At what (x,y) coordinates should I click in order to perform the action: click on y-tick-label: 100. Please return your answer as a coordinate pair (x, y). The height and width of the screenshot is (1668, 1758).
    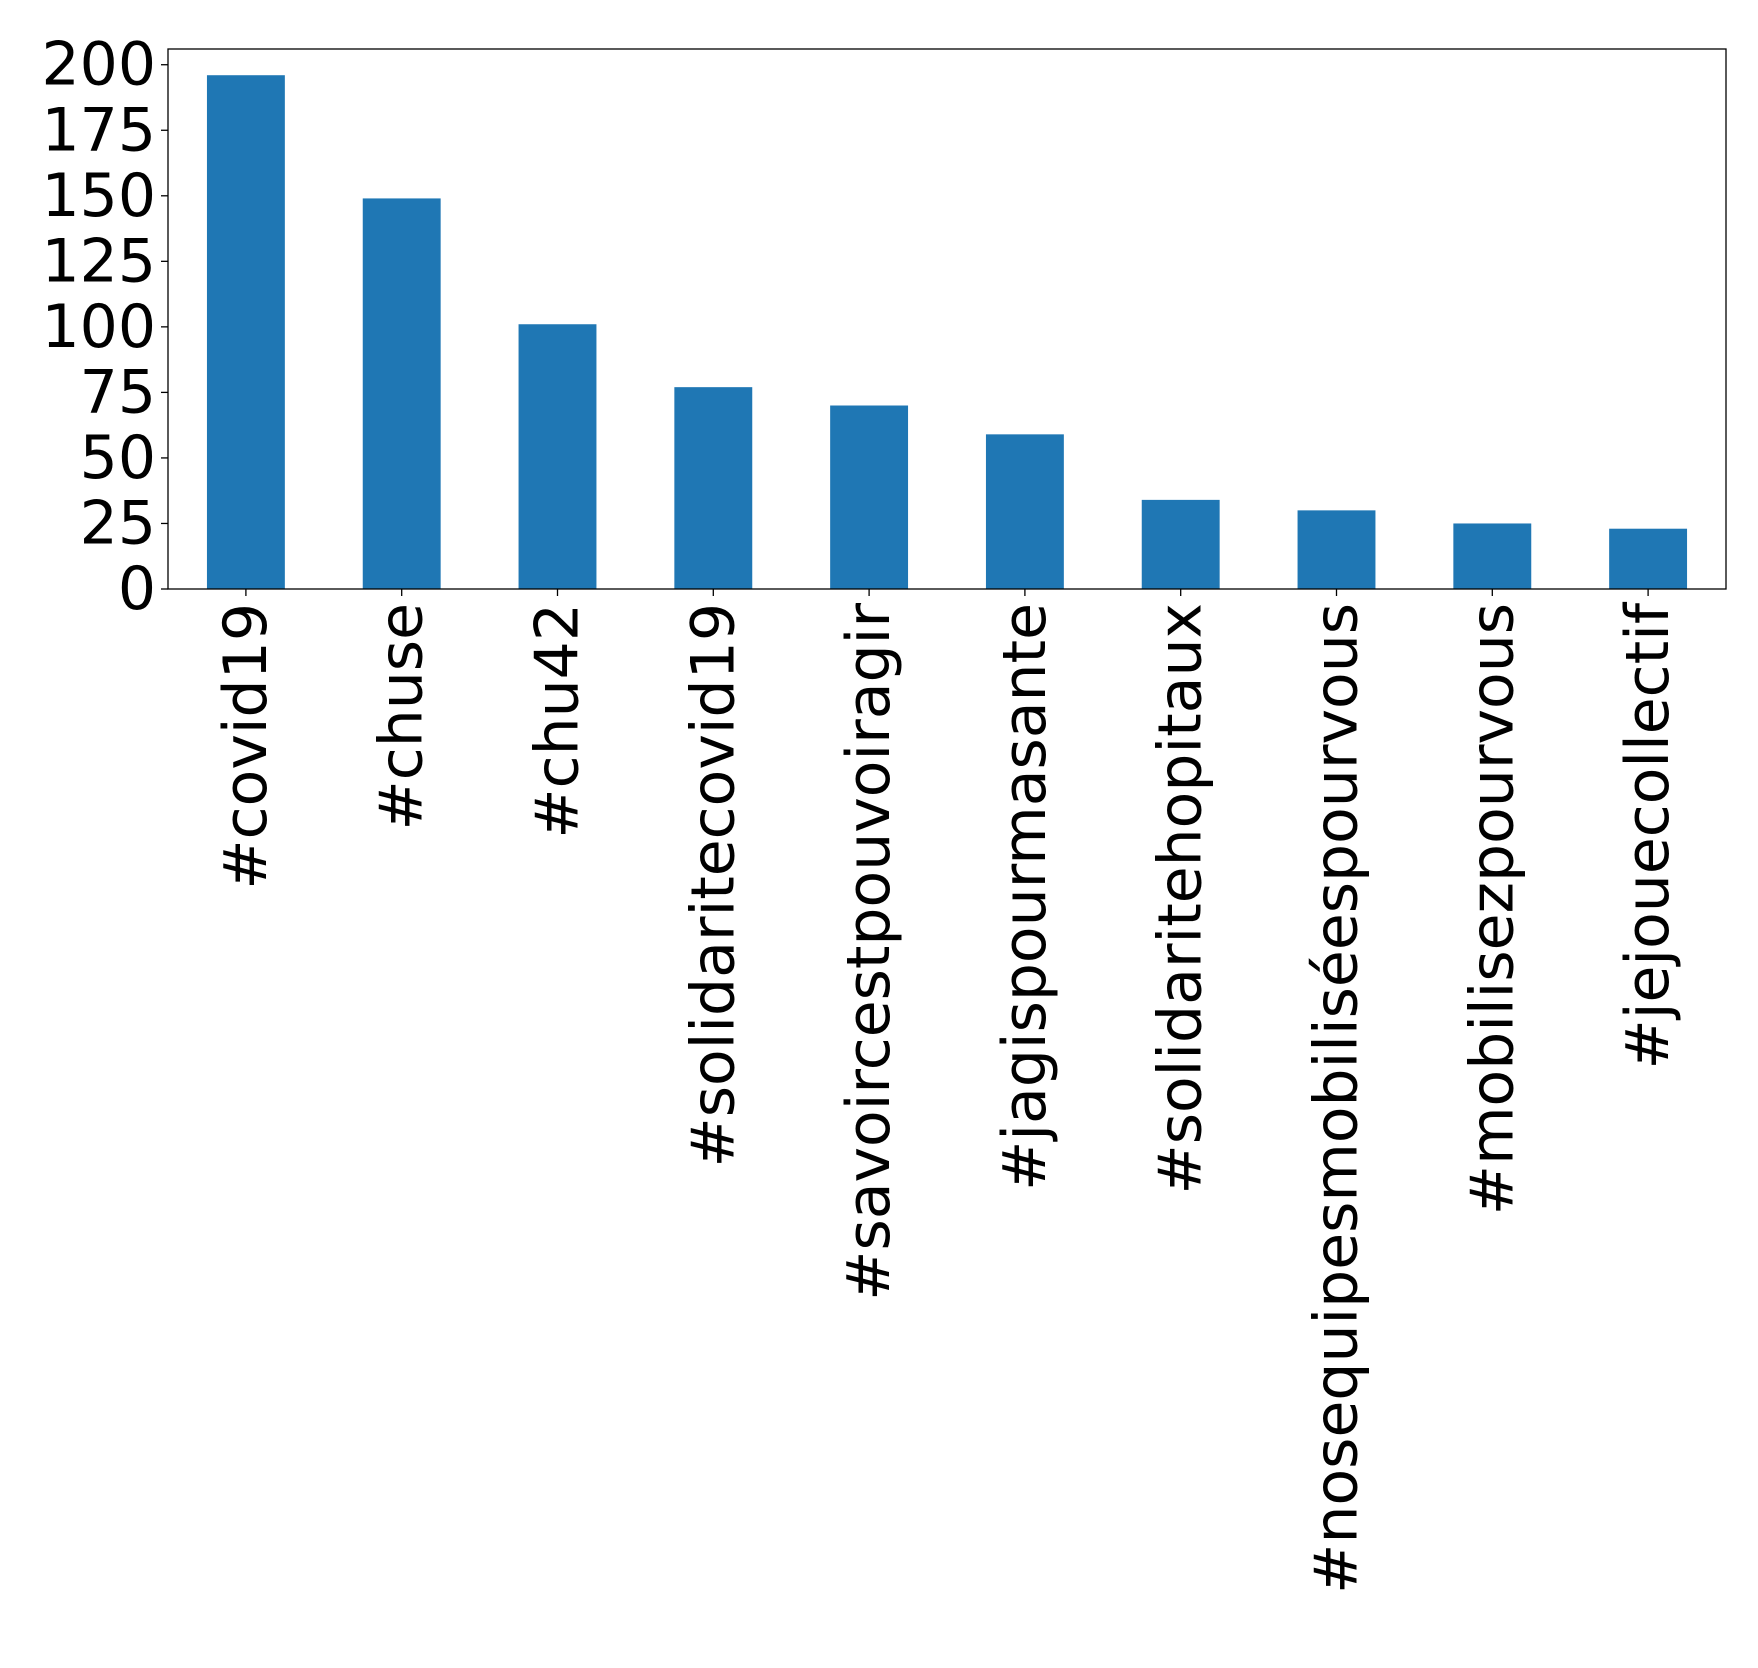
    Looking at the image, I should click on (98, 327).